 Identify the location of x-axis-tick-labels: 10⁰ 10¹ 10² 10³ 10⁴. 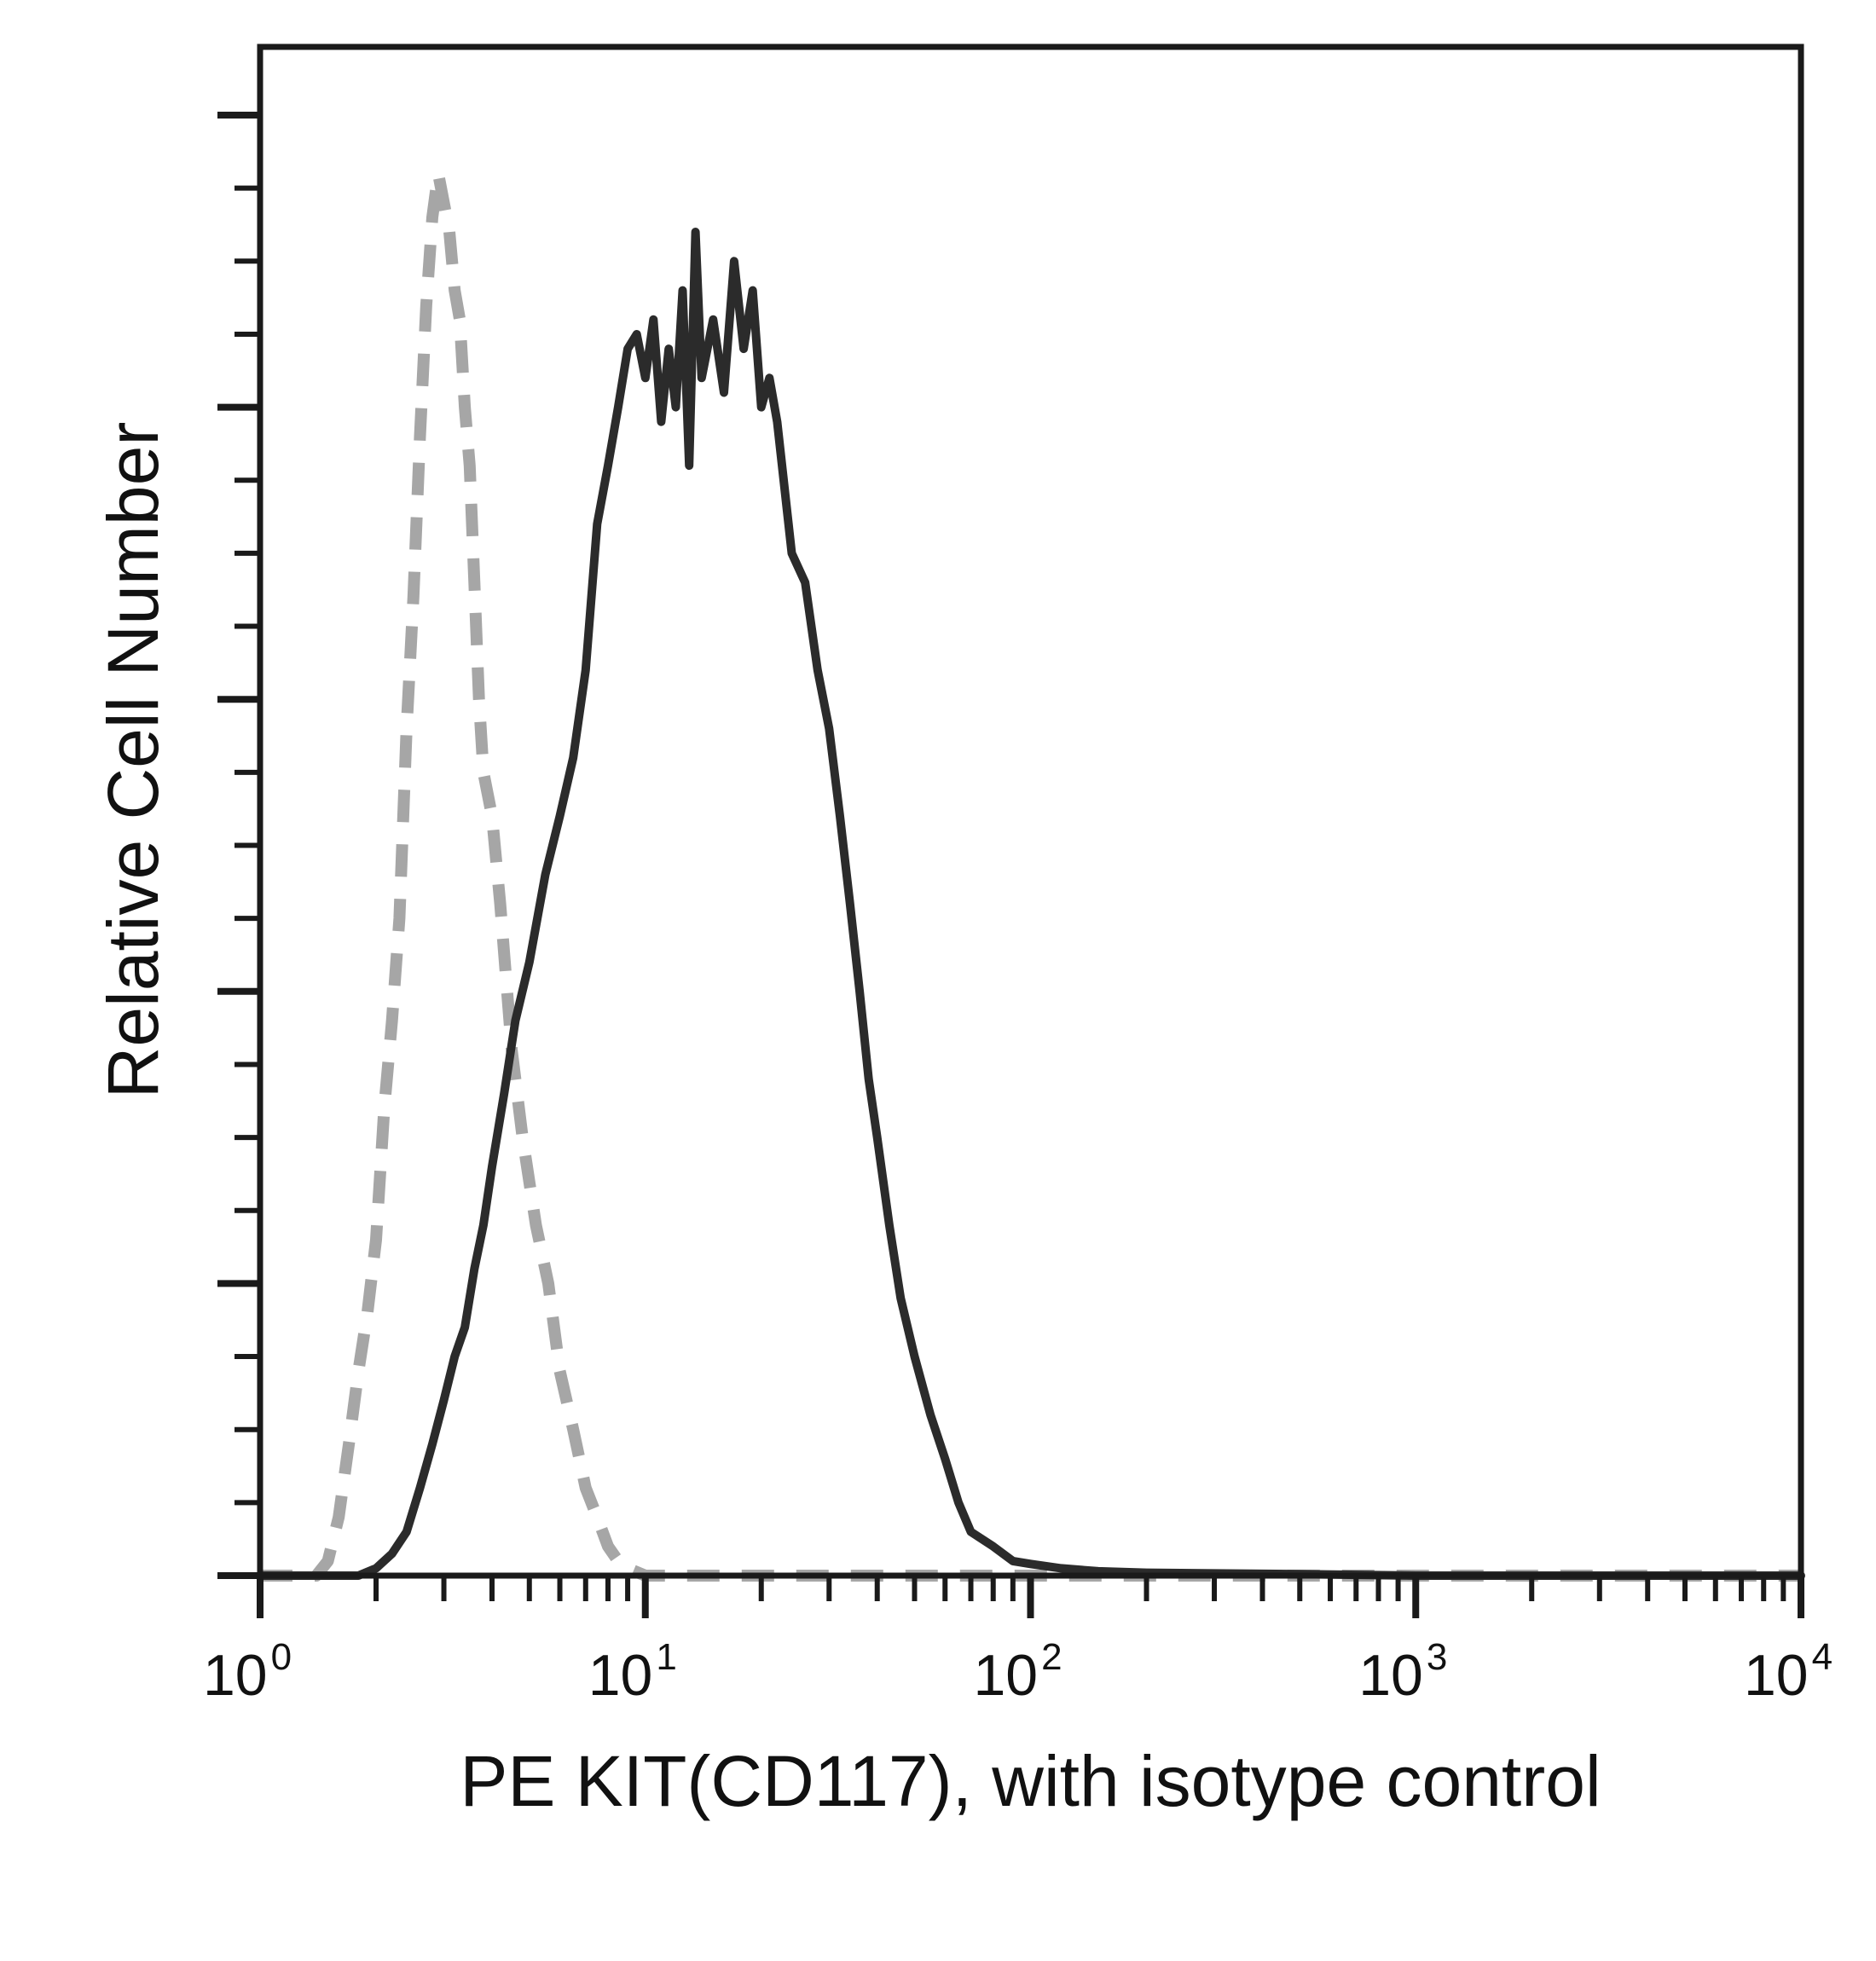
(1018, 1672).